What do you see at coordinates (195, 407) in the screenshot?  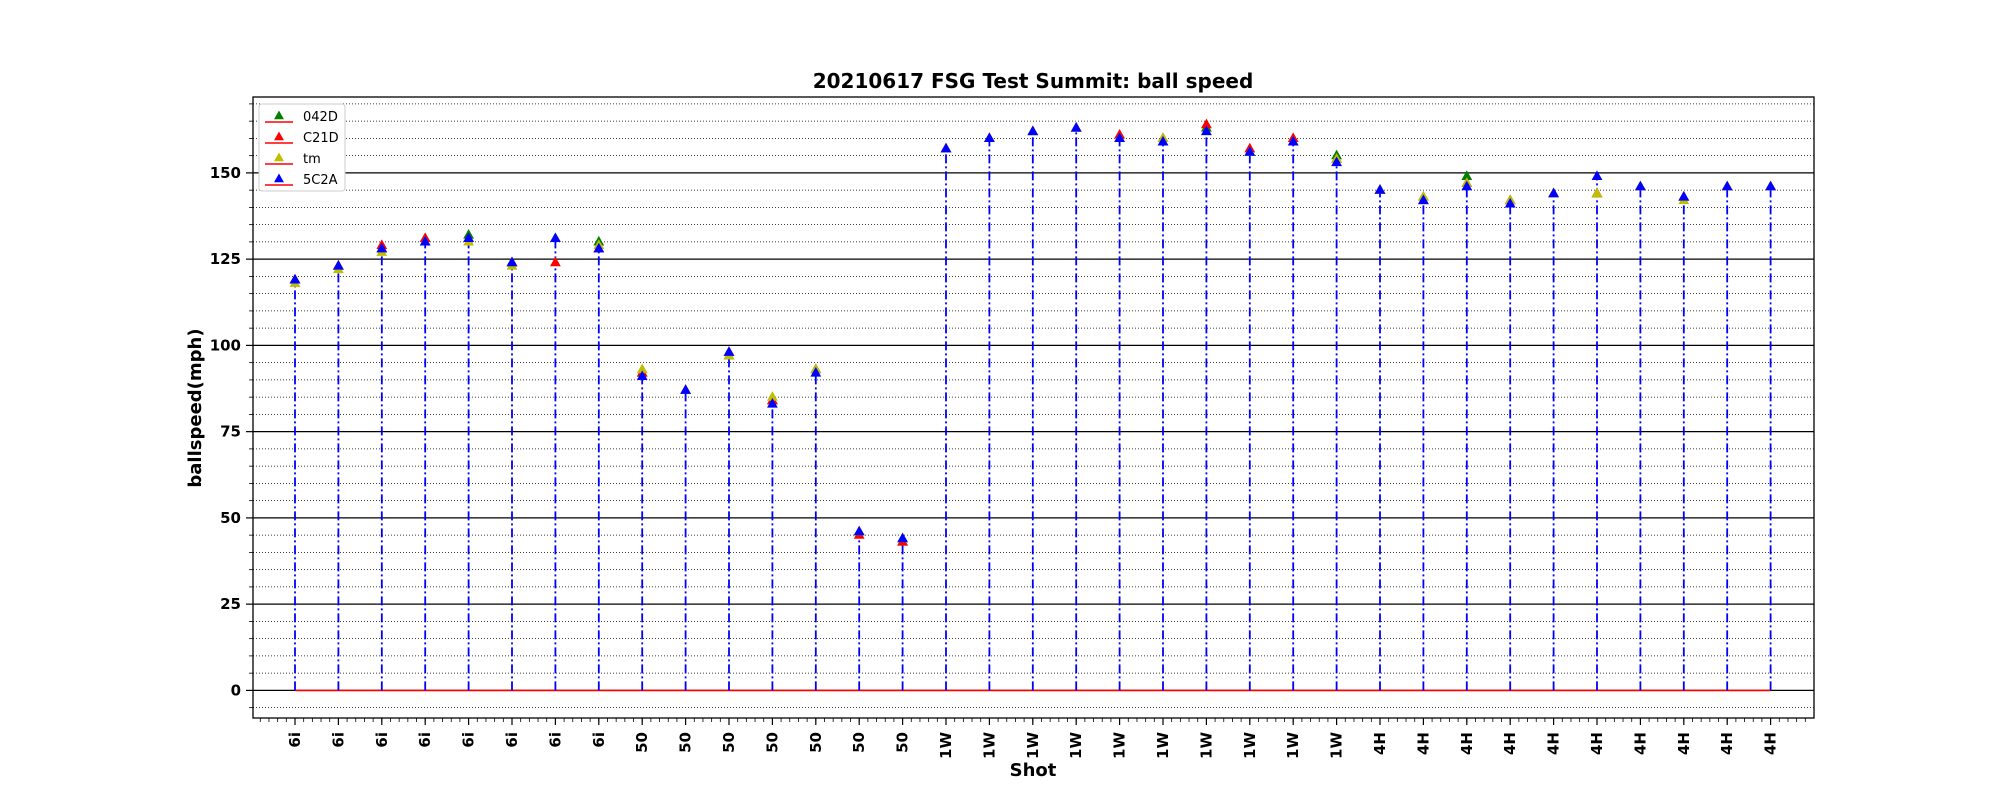 I see `y-axis-label: ballspeed(mph)` at bounding box center [195, 407].